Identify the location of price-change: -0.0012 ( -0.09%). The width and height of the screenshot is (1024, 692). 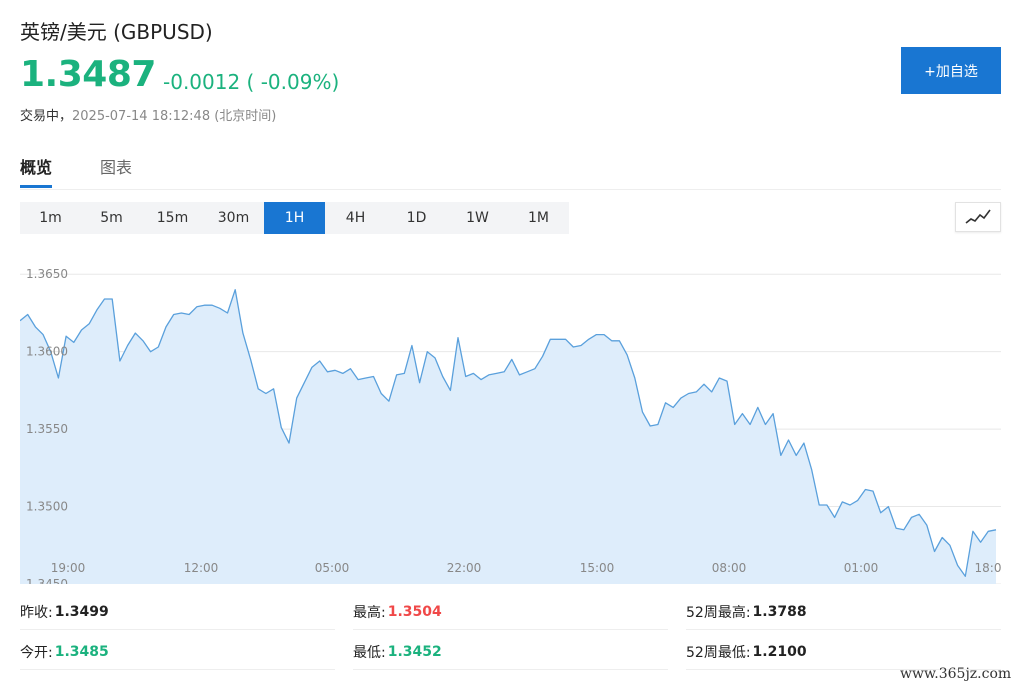
(251, 82).